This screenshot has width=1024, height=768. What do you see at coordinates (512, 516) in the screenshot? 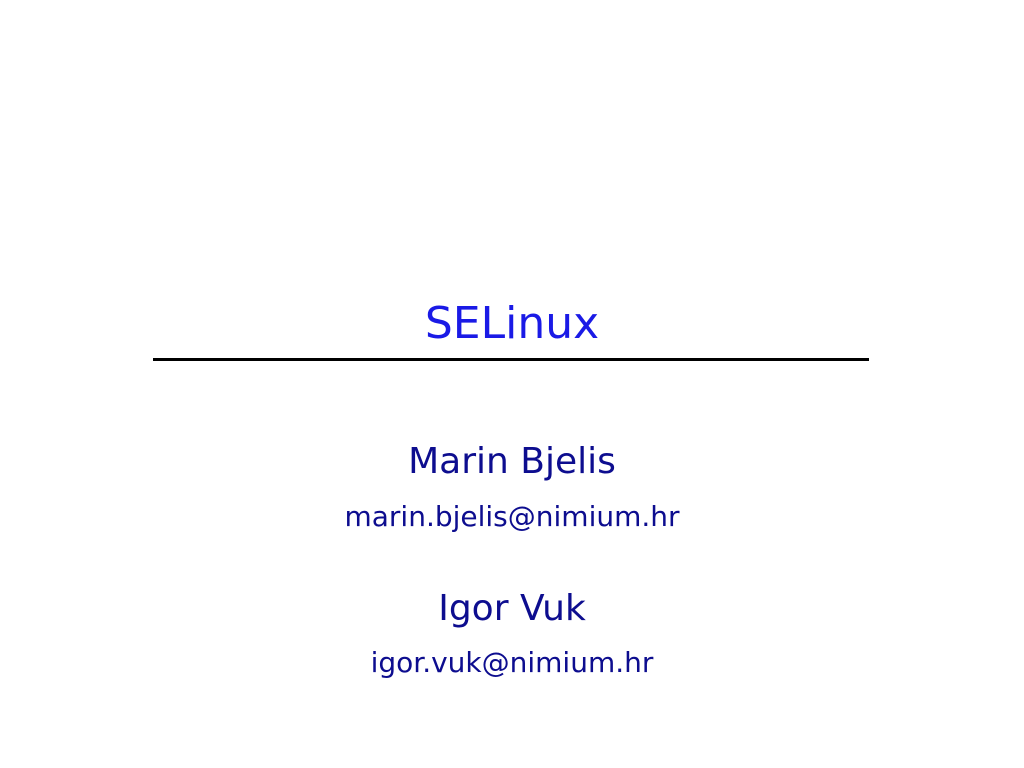
I see `author-email: marin.bjelis@nimium.hr` at bounding box center [512, 516].